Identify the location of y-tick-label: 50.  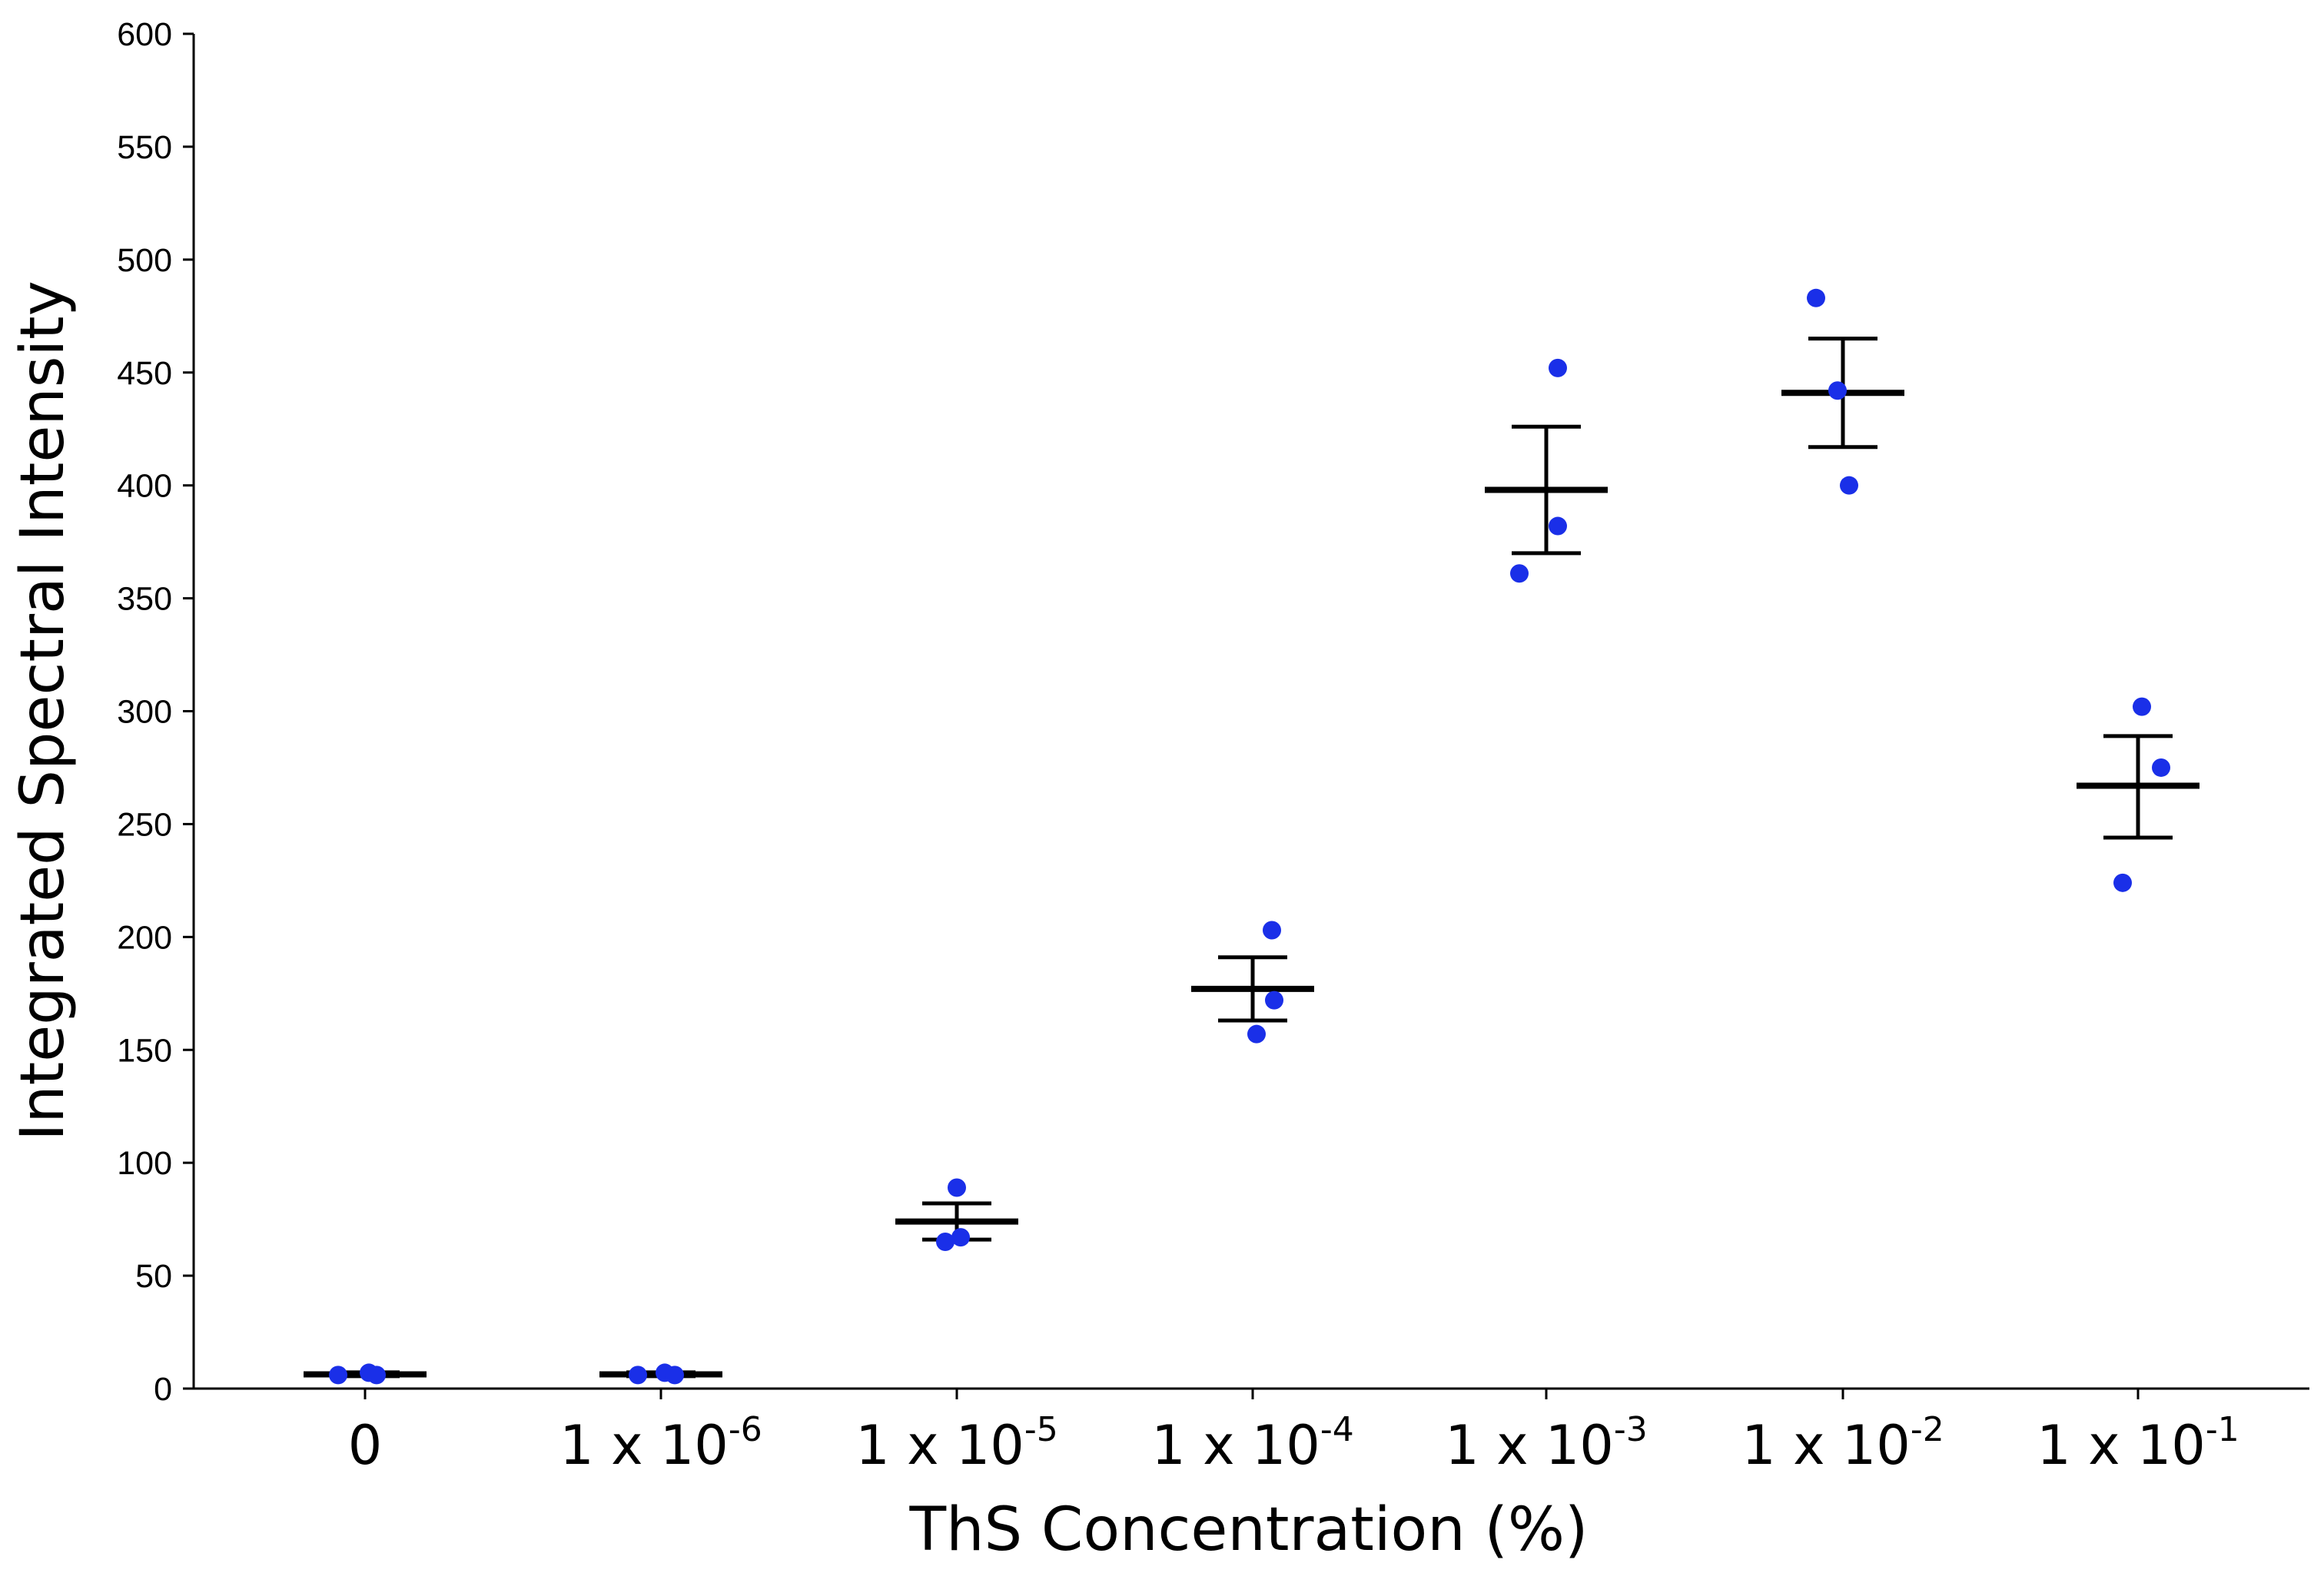
(153, 1276).